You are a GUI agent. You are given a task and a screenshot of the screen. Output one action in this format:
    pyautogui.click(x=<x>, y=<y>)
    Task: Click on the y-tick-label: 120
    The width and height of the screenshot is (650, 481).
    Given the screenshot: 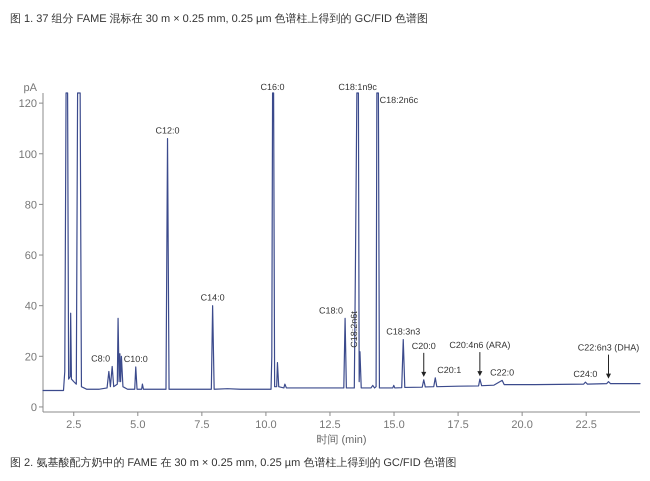 What is the action you would take?
    pyautogui.click(x=27, y=104)
    